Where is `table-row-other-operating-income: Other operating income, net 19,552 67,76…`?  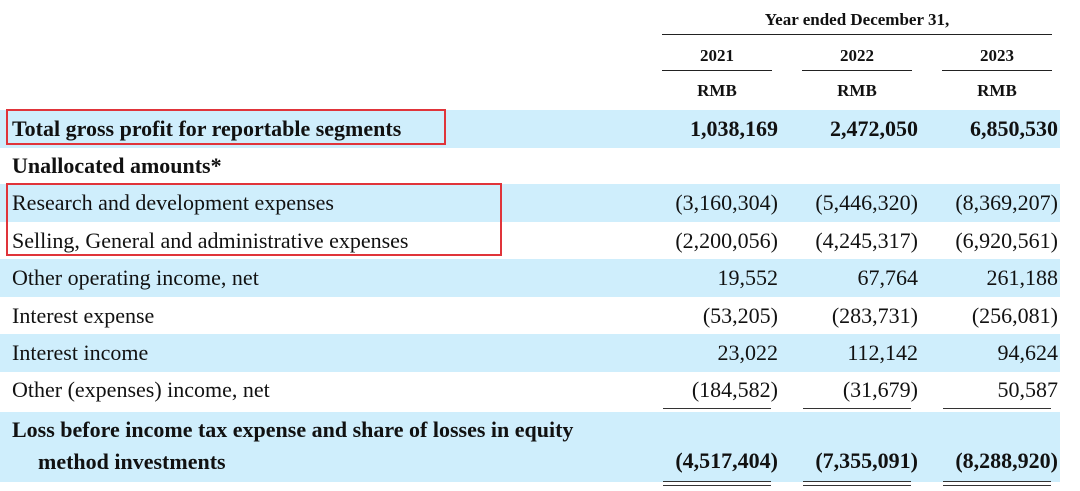
table-row-other-operating-income: Other operating income, net 19,552 67,76… is located at coordinates (530, 278).